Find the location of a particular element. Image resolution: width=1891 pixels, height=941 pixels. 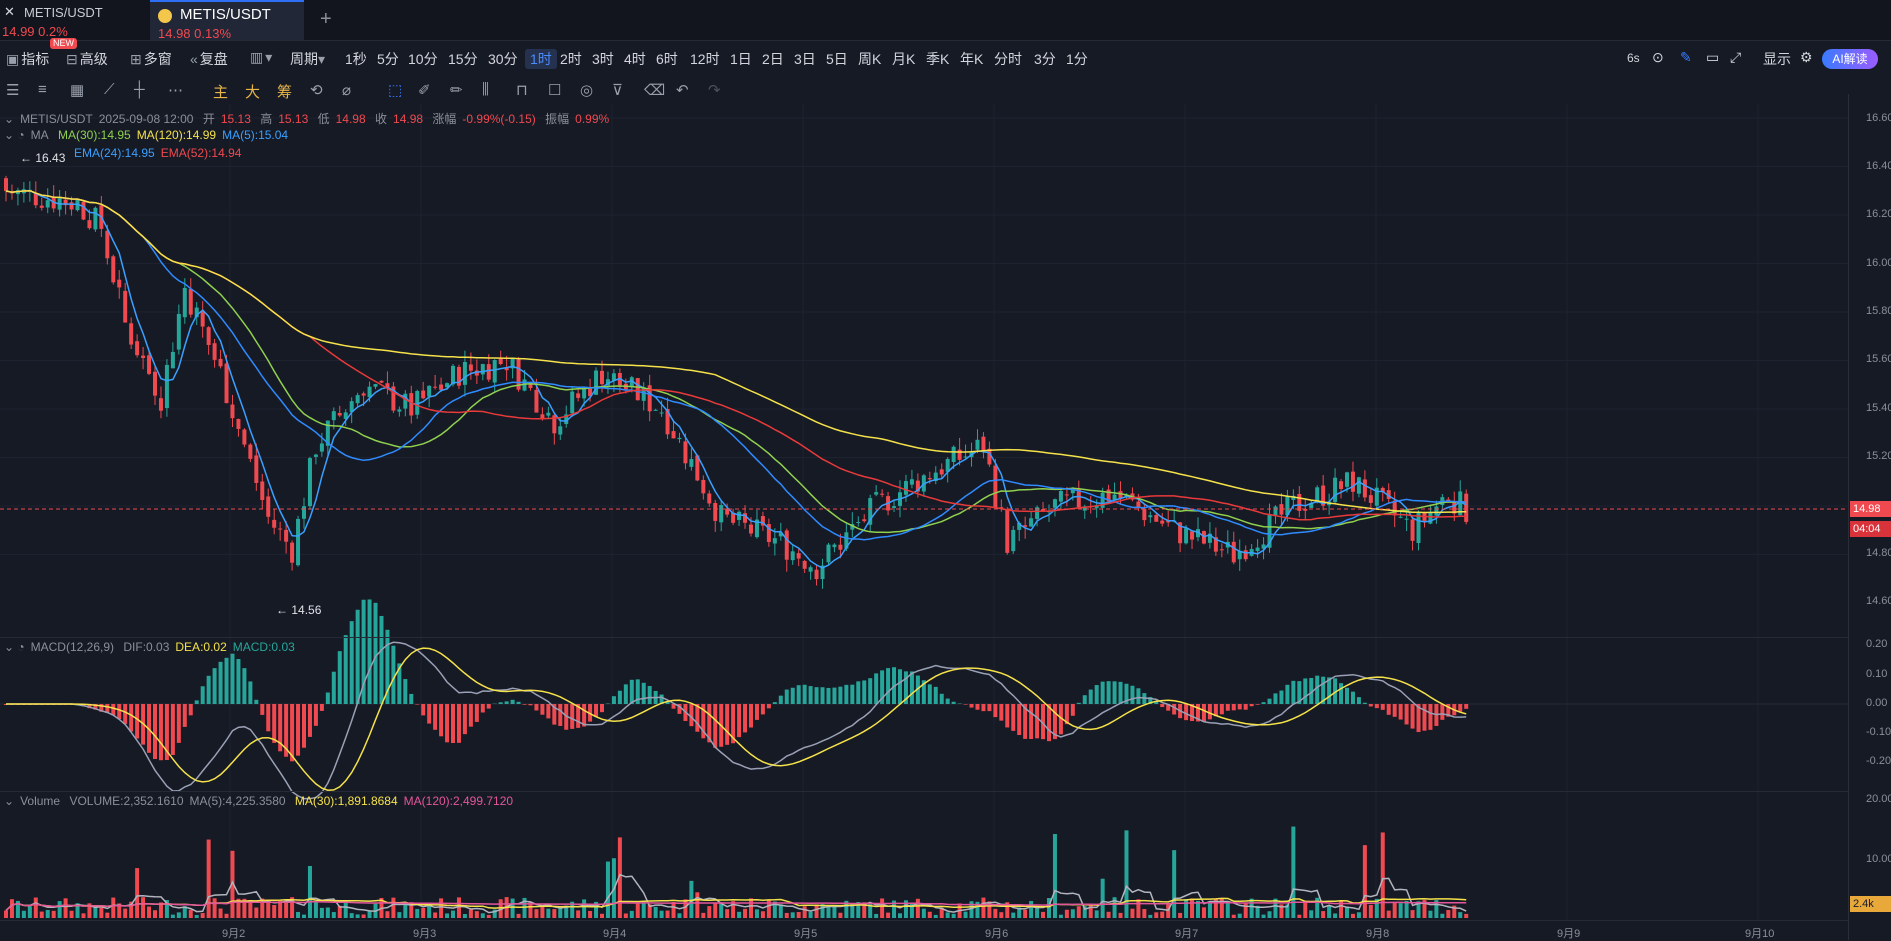

date-tick: 9月4 is located at coordinates (614, 933).